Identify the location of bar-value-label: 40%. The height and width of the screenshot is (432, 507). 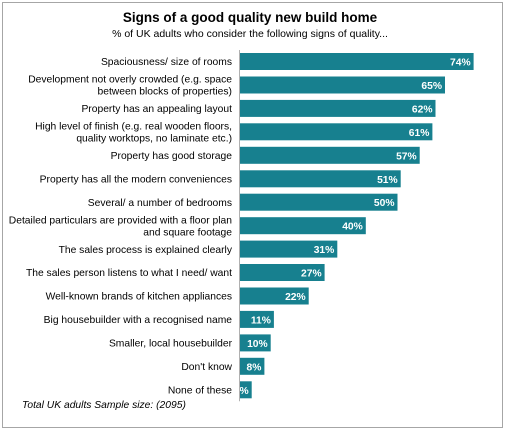
(352, 227).